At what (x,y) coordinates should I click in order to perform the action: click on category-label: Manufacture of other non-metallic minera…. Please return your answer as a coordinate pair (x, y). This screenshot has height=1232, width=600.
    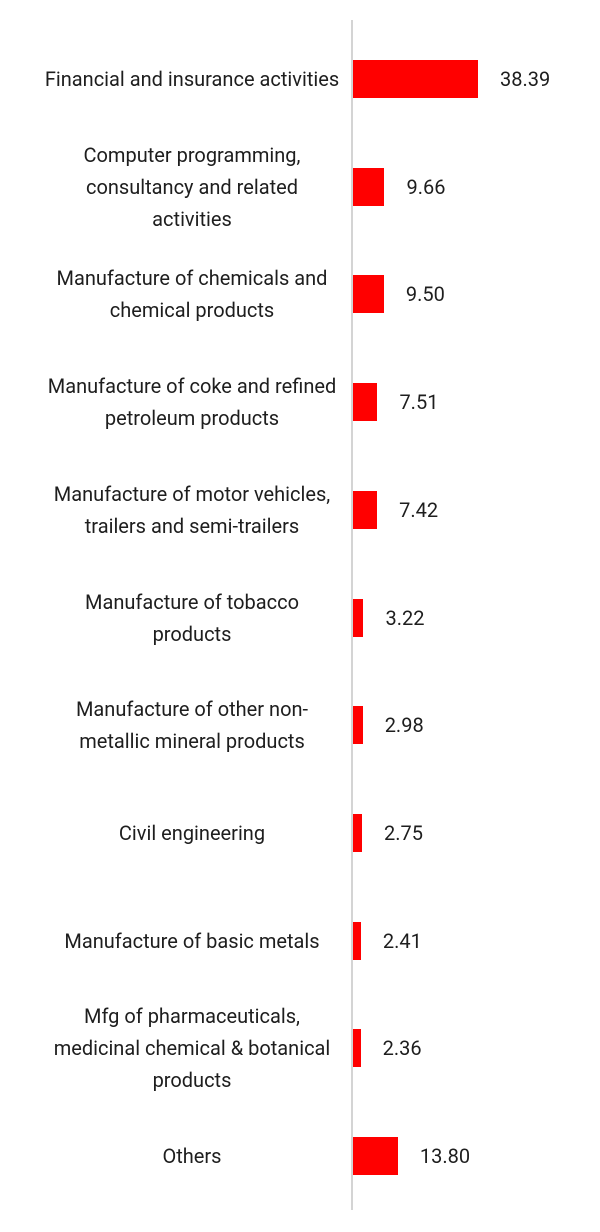
    Looking at the image, I should click on (192, 725).